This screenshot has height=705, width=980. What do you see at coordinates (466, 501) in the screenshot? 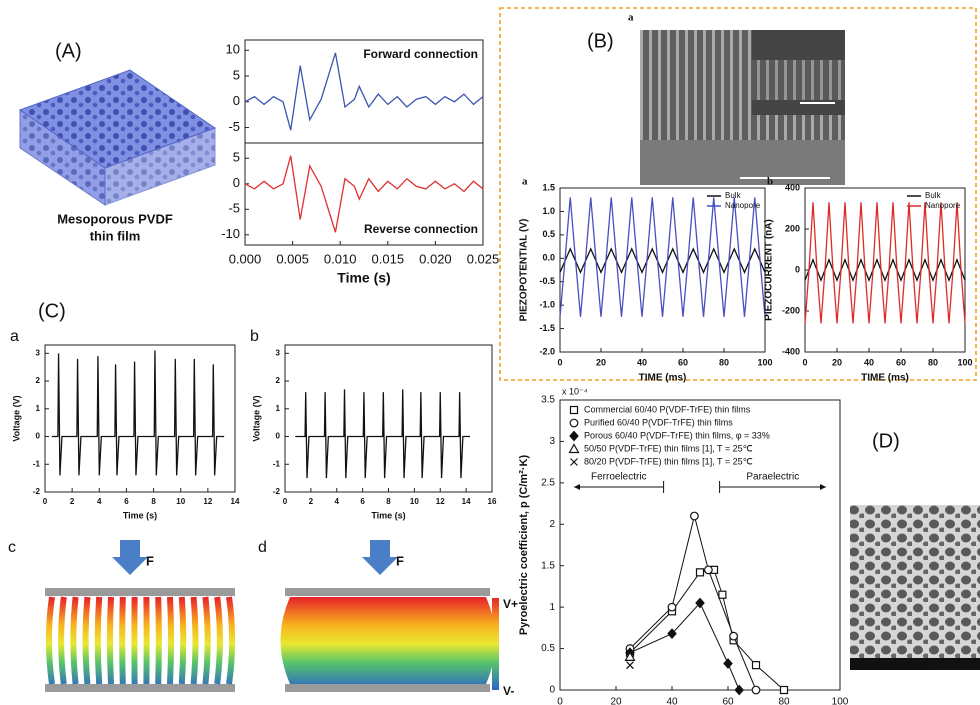
I see `x-tick-label: 14` at bounding box center [466, 501].